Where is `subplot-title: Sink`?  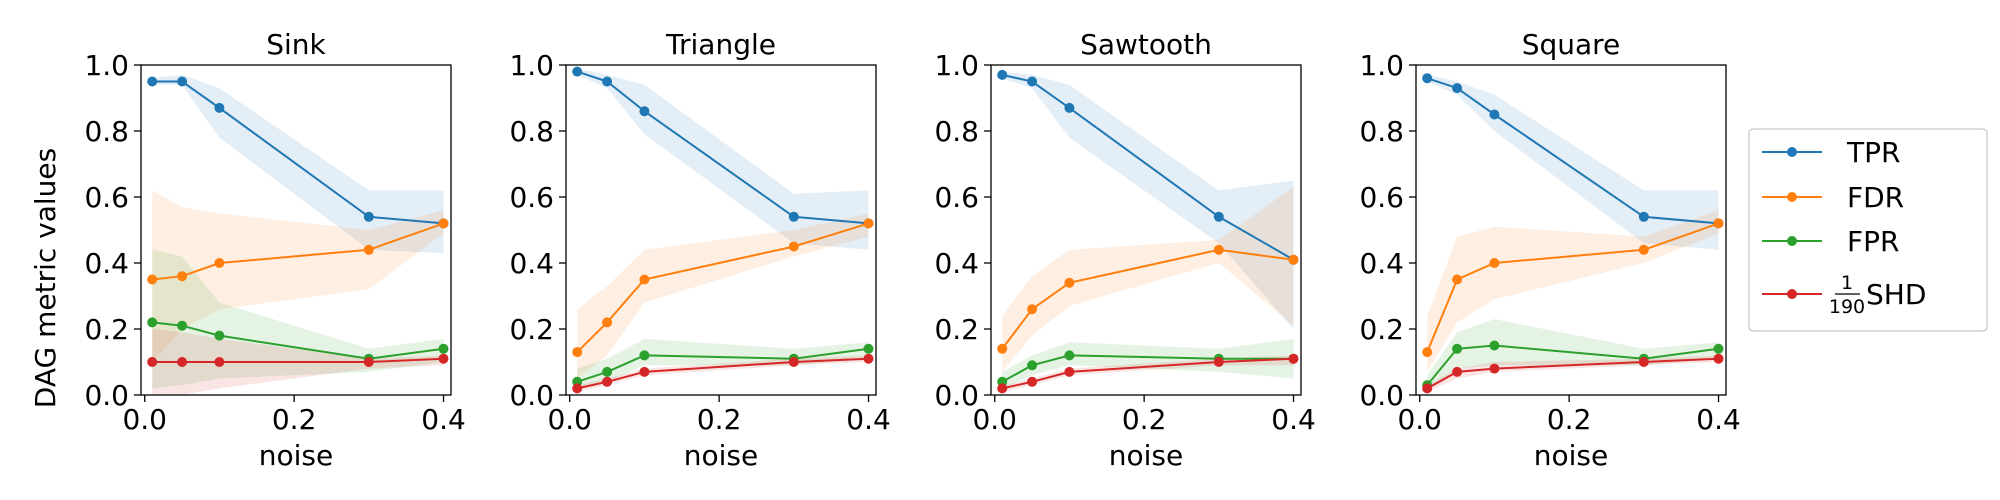 subplot-title: Sink is located at coordinates (296, 44).